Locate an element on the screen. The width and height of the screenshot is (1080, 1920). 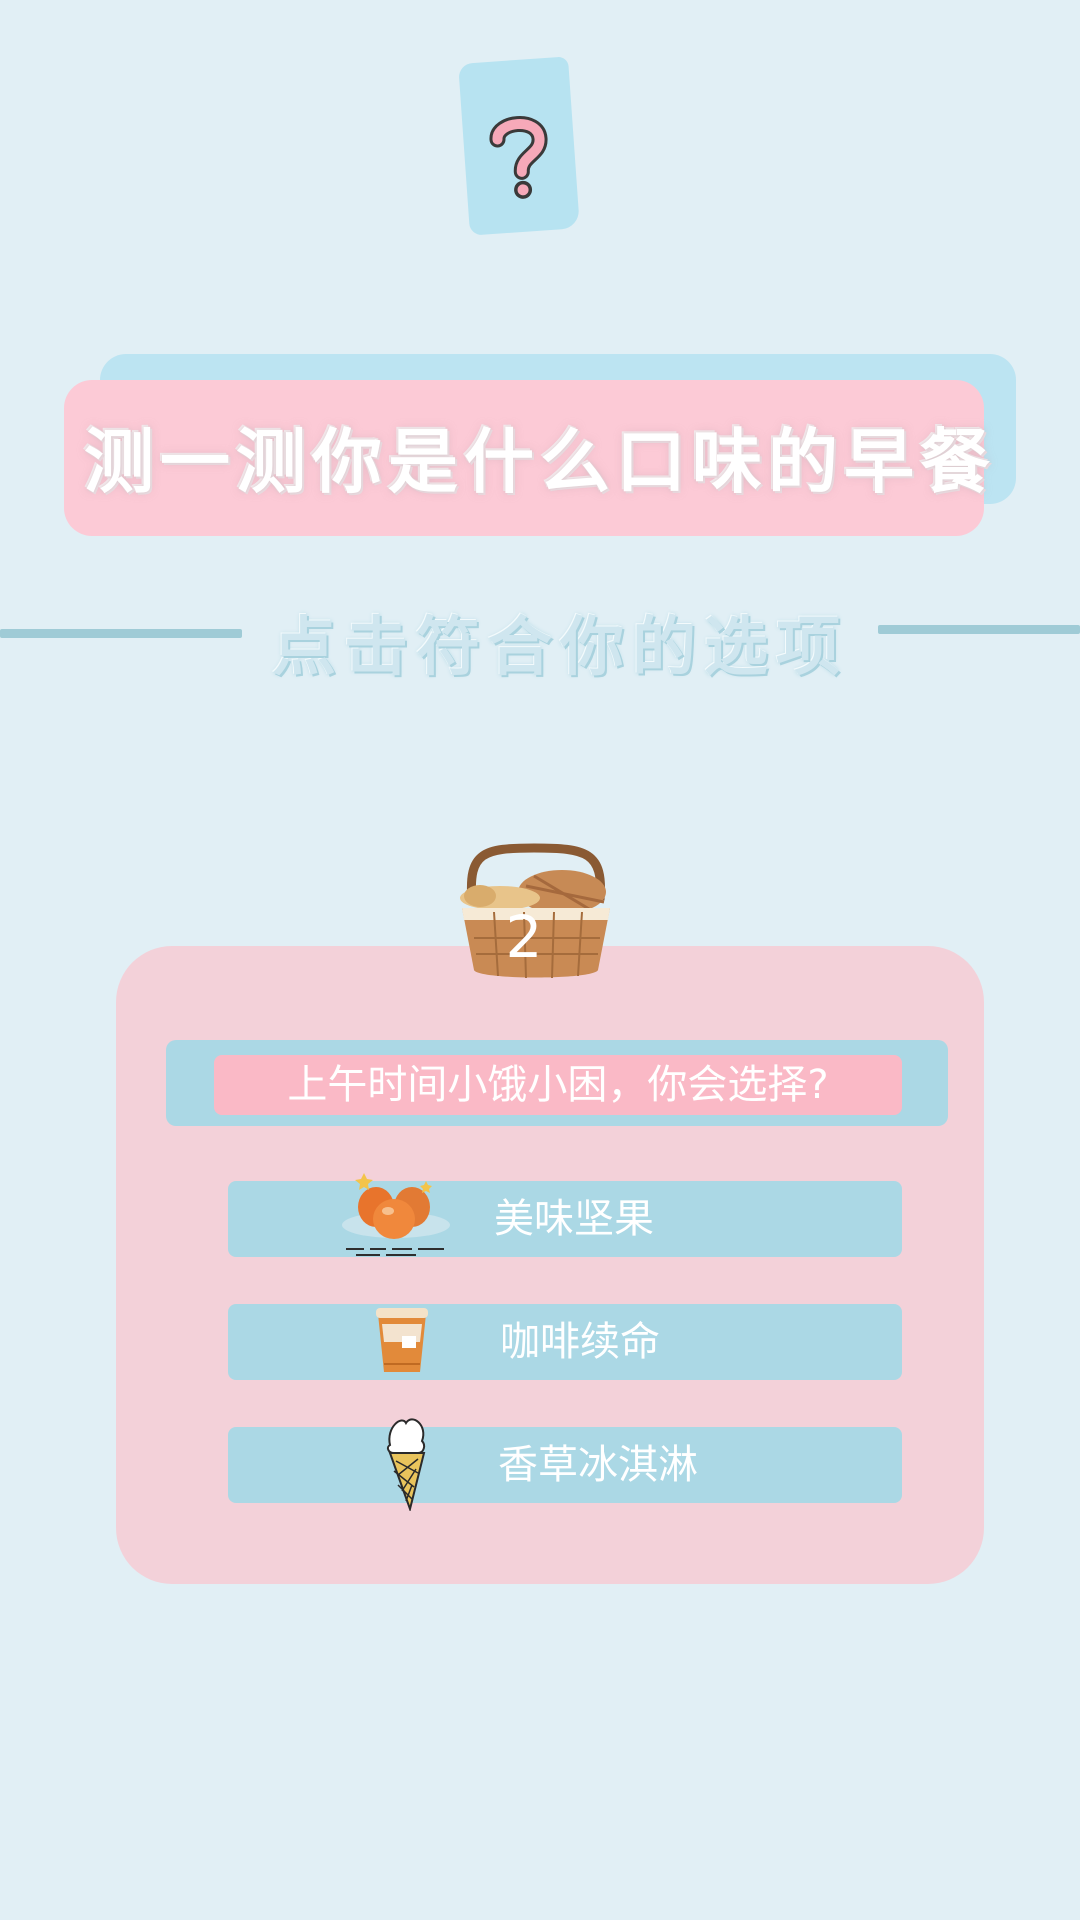
question-text: 上午时间小饿小困，你会选择? is located at coordinates (558, 1085).